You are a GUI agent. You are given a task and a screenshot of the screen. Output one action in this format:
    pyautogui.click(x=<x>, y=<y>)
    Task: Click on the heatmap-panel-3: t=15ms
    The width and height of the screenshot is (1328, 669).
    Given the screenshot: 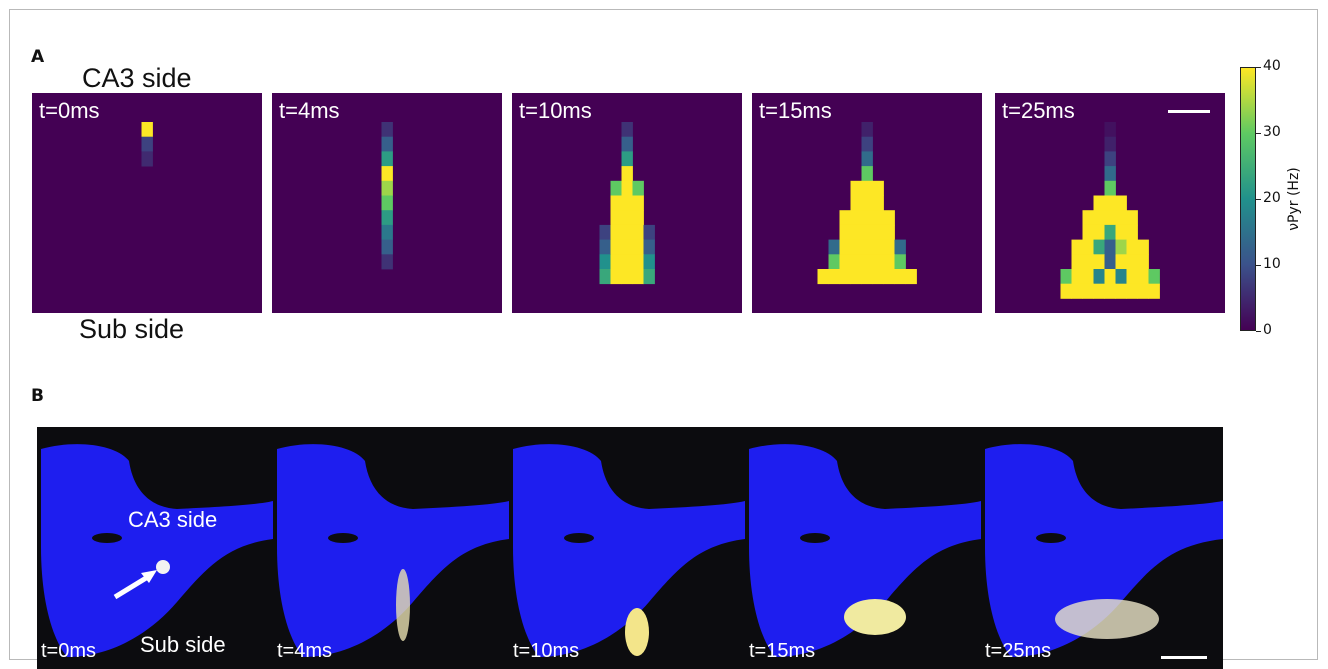 What is the action you would take?
    pyautogui.click(x=867, y=203)
    